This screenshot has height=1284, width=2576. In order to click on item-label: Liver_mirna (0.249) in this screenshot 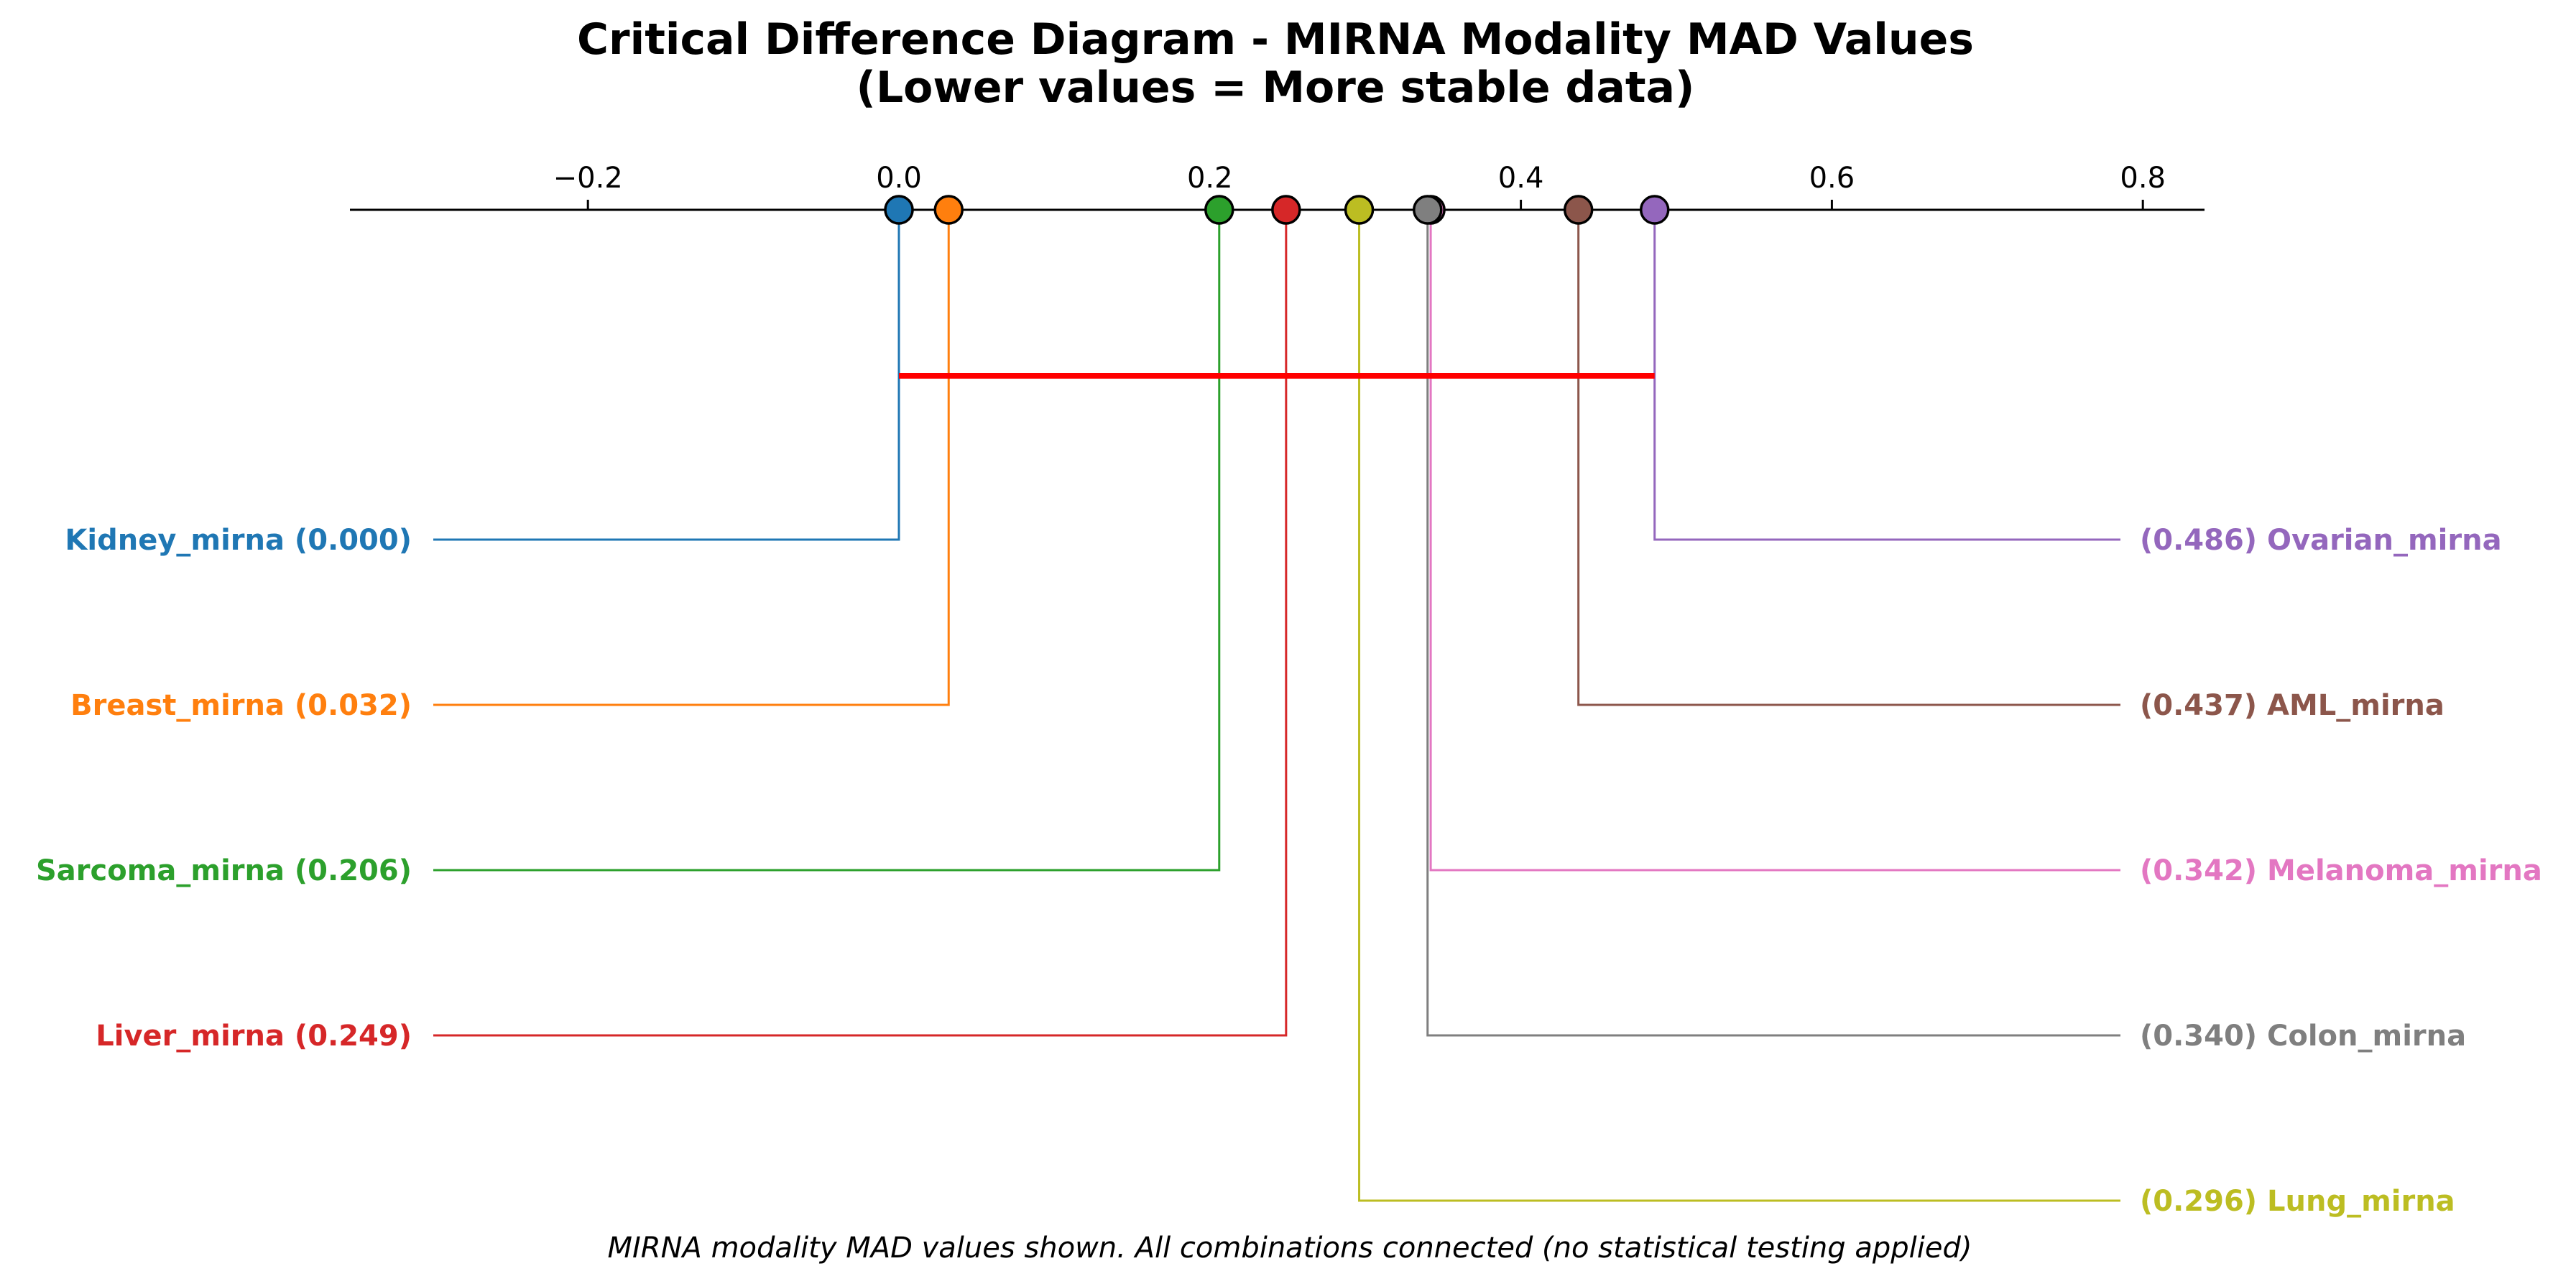, I will do `click(254, 1037)`.